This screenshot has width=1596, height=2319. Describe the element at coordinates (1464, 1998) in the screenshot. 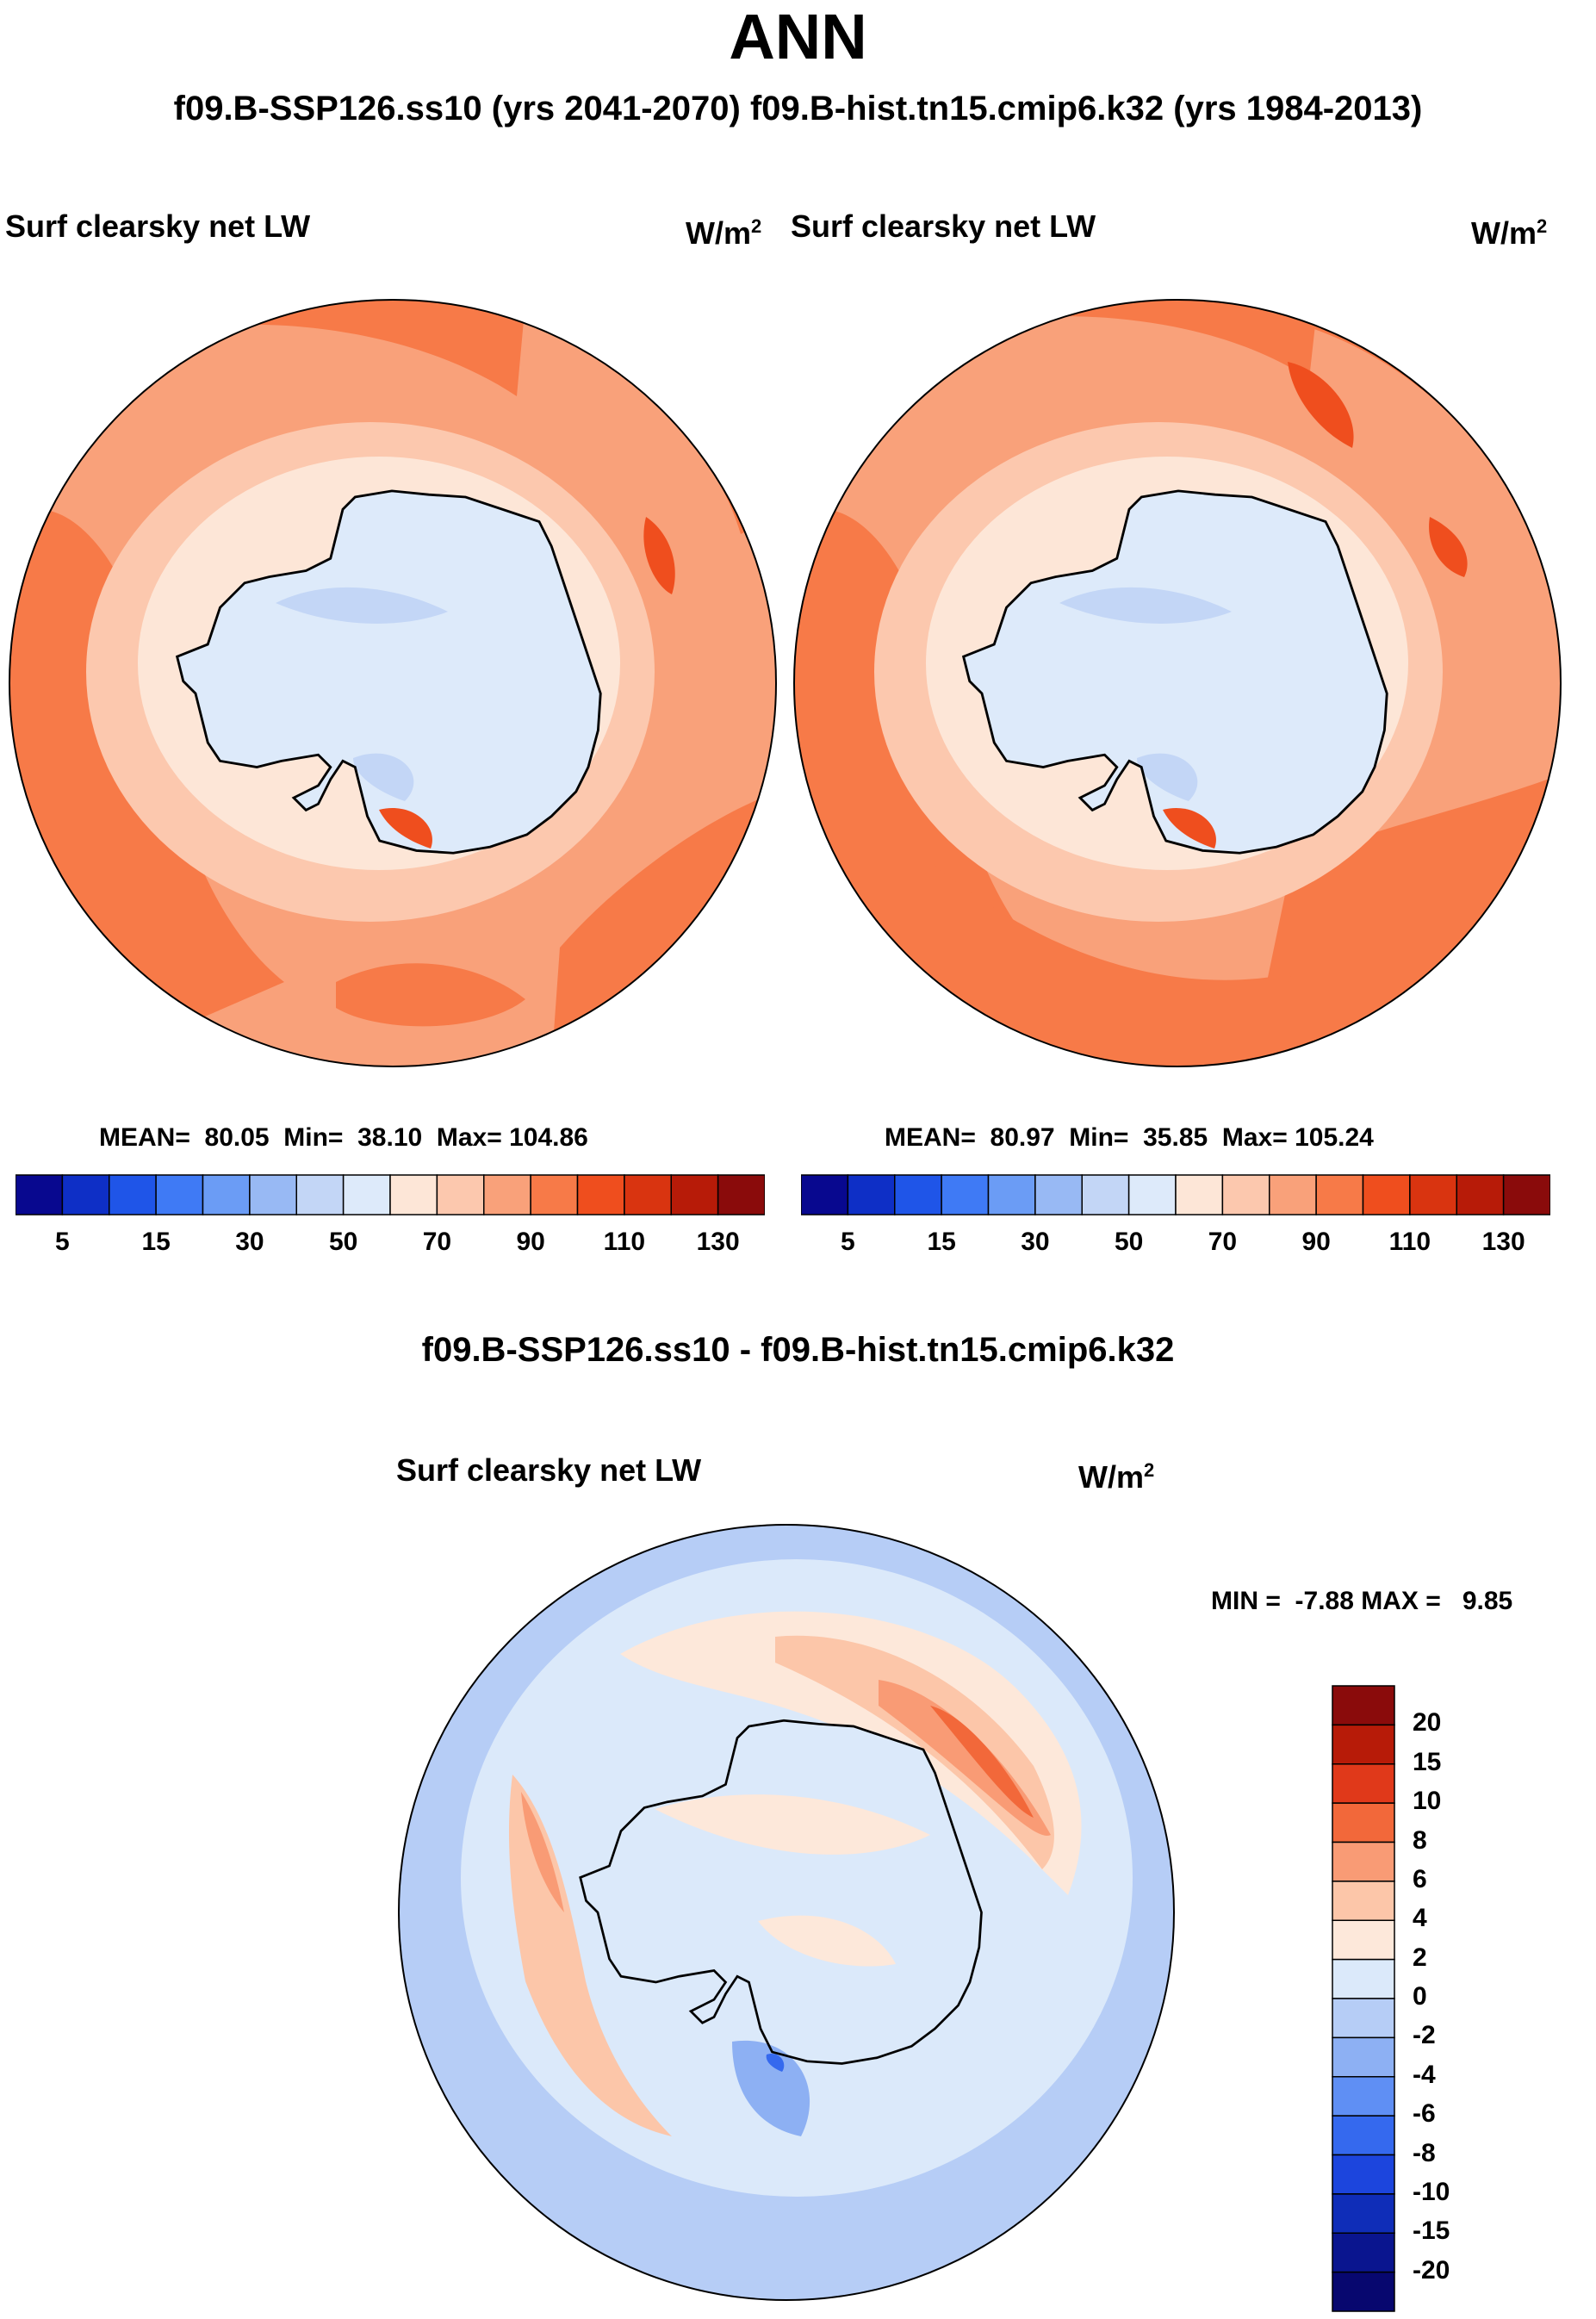

I see `panel3-colorbar-ticks: 20 15 10 8 6 4 2 0 -2 -4 -6 -8 -10 -15 -20` at that location.